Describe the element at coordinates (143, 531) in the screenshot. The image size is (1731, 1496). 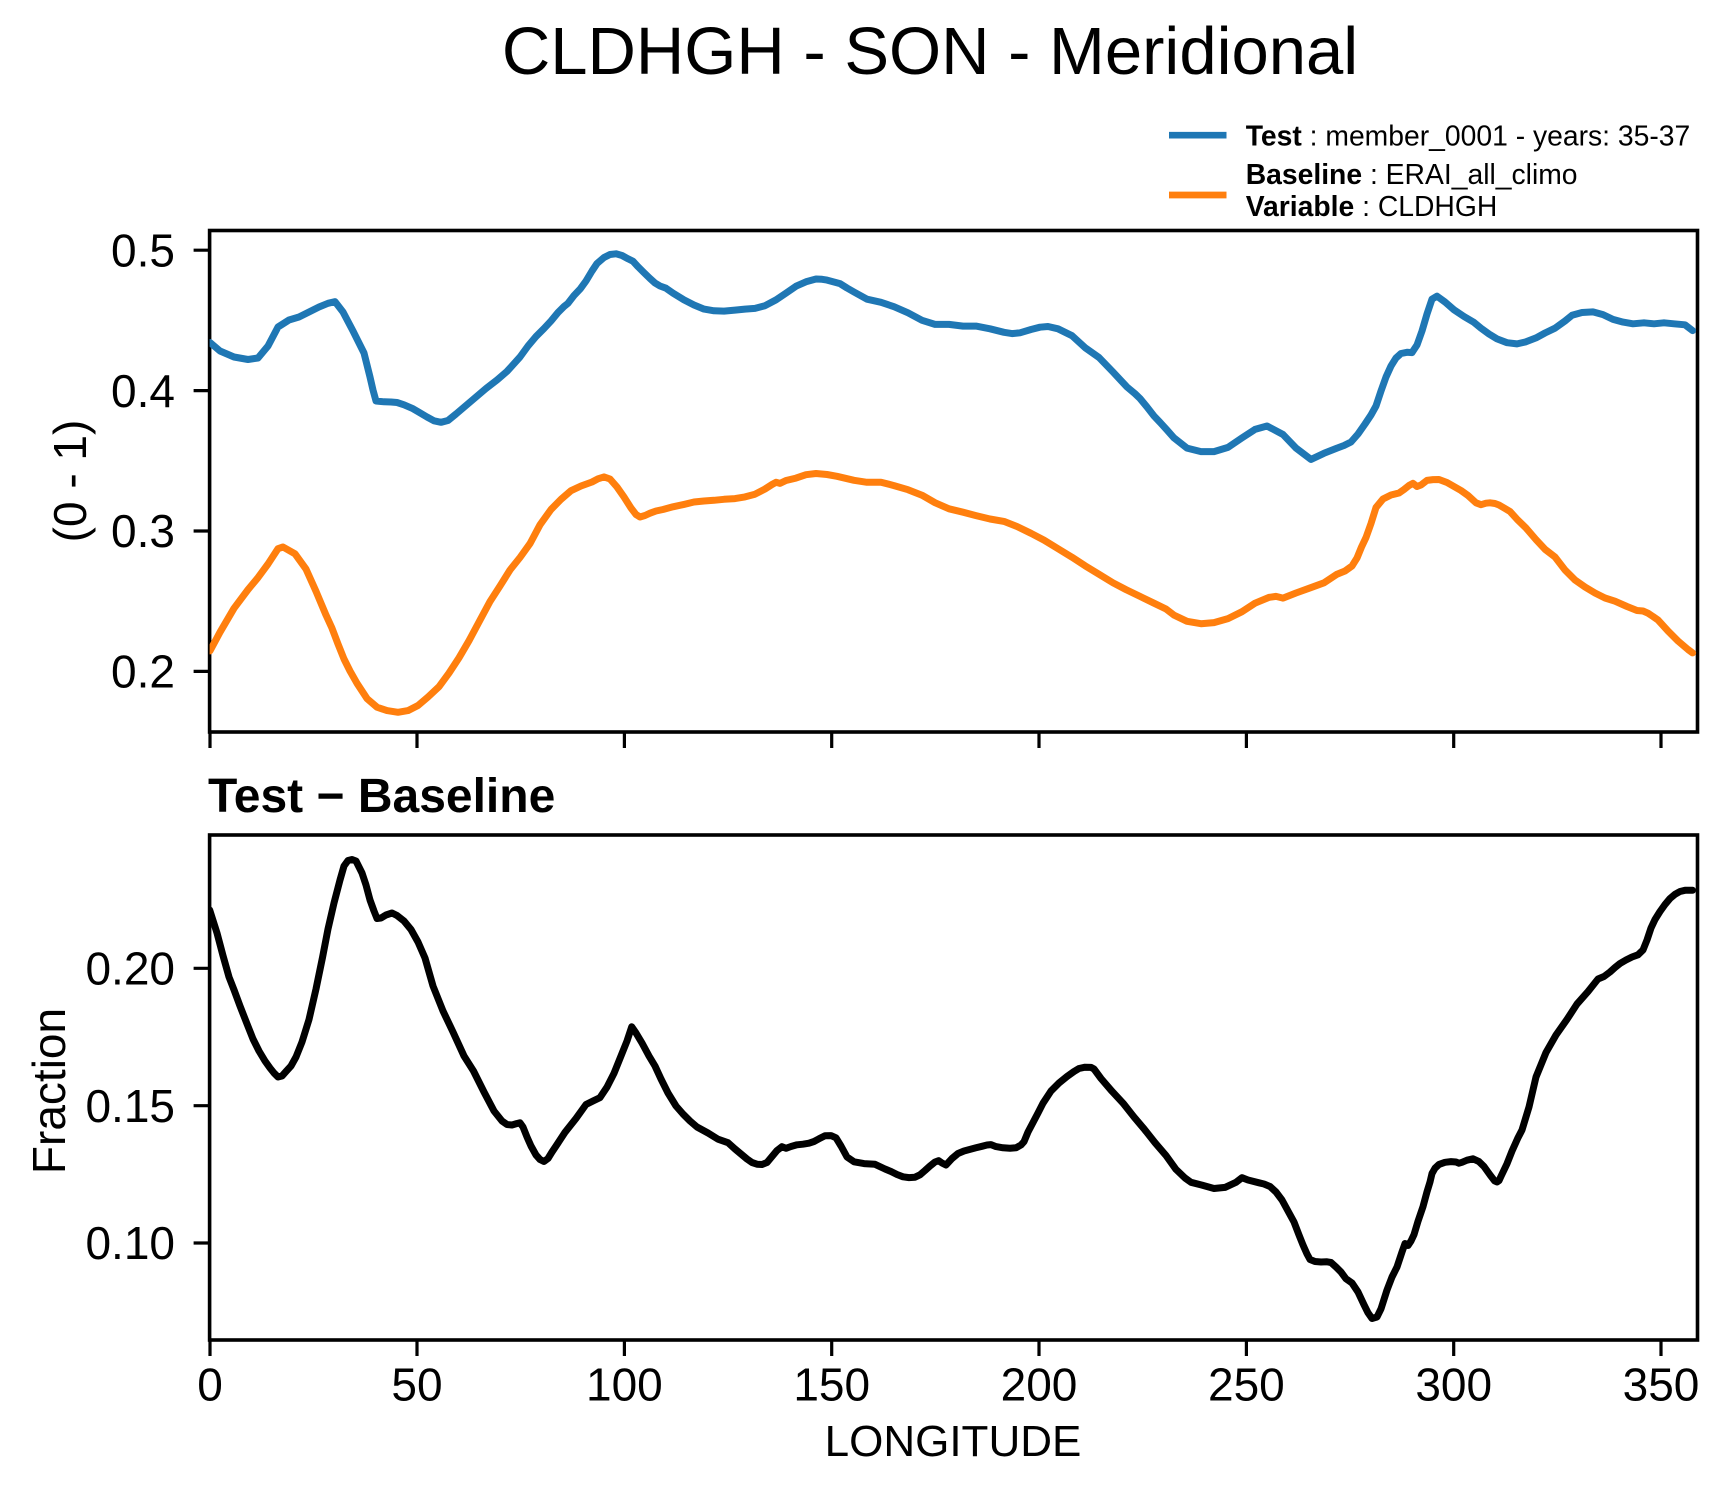
I see `svg-text: 0.3` at that location.